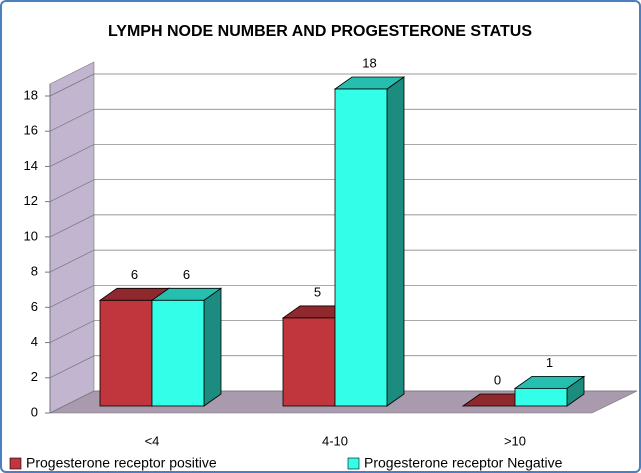  I want to click on y-tick-label: 8, so click(34, 271).